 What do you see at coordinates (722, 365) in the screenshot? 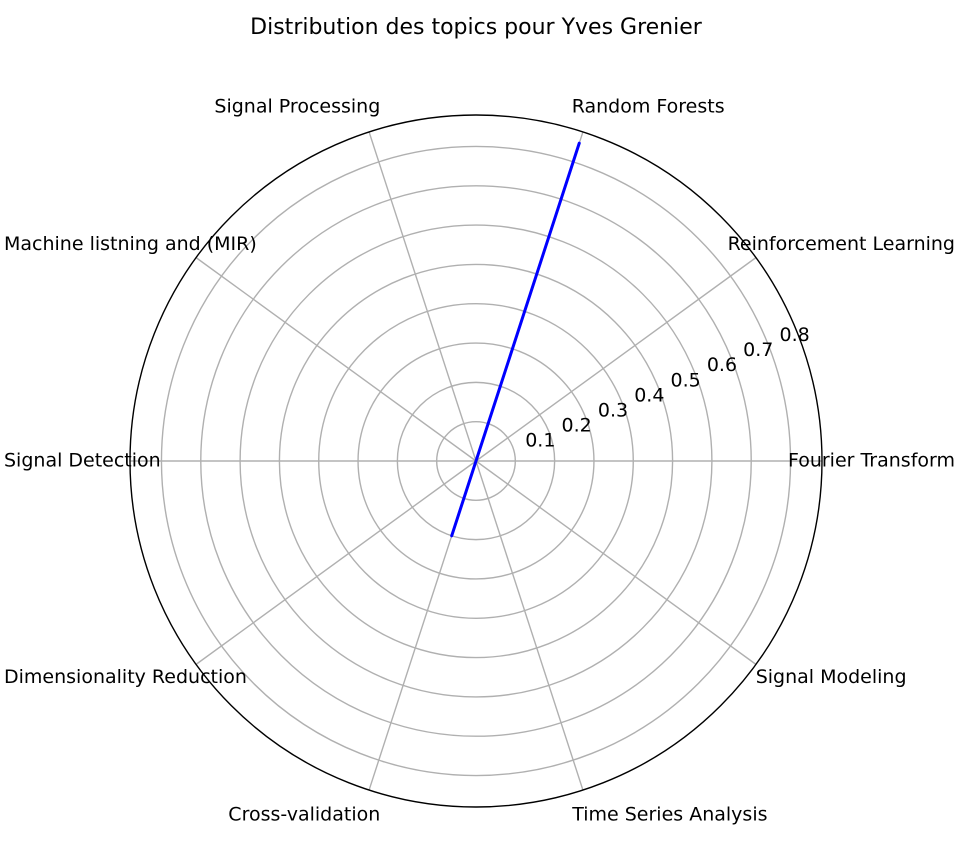
I see `r-tick-label: 0.6` at bounding box center [722, 365].